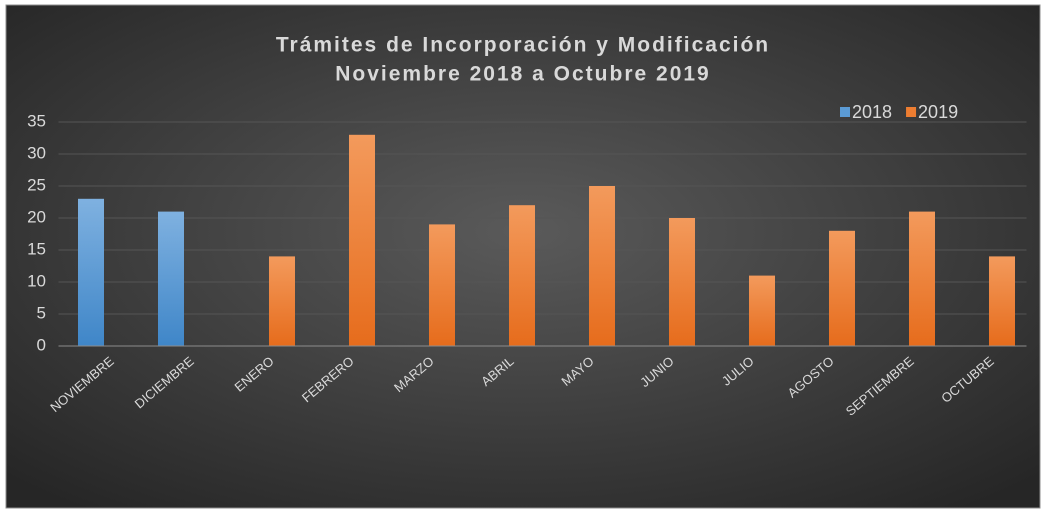 Image resolution: width=1045 pixels, height=515 pixels. I want to click on y-tick-label: 25, so click(36, 184).